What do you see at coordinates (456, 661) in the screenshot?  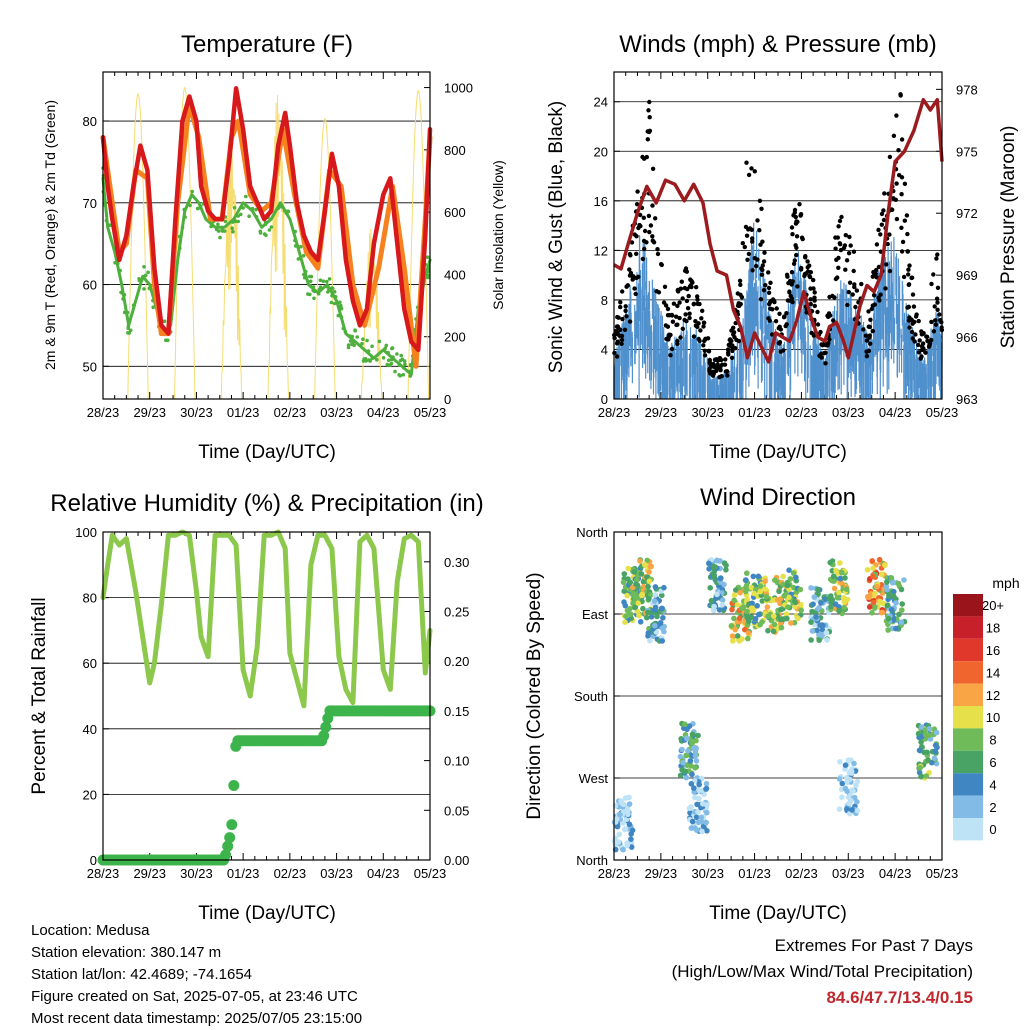 I see `humidity-ytick-right-label: 0.20` at bounding box center [456, 661].